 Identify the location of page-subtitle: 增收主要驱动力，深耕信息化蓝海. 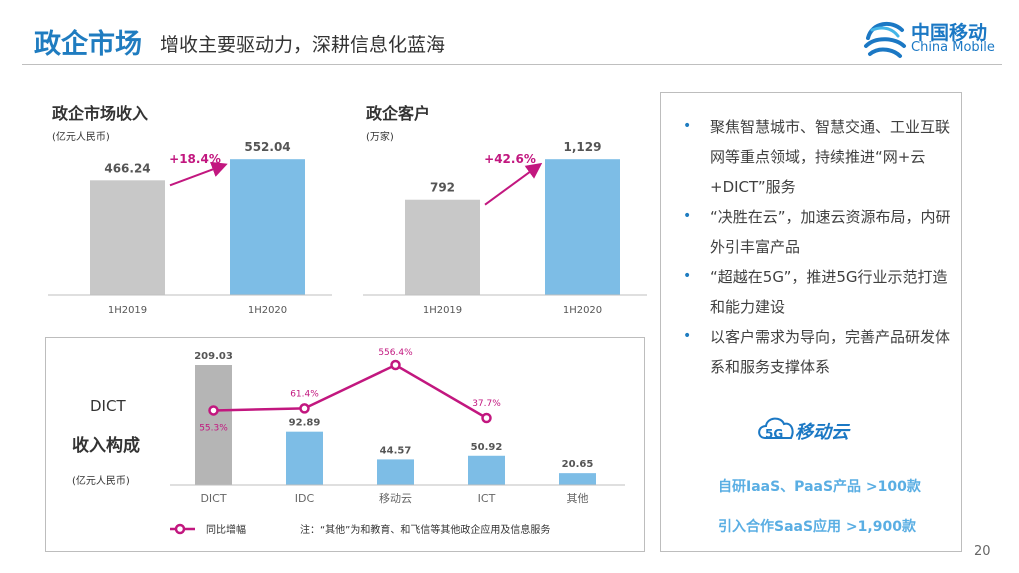
(303, 45).